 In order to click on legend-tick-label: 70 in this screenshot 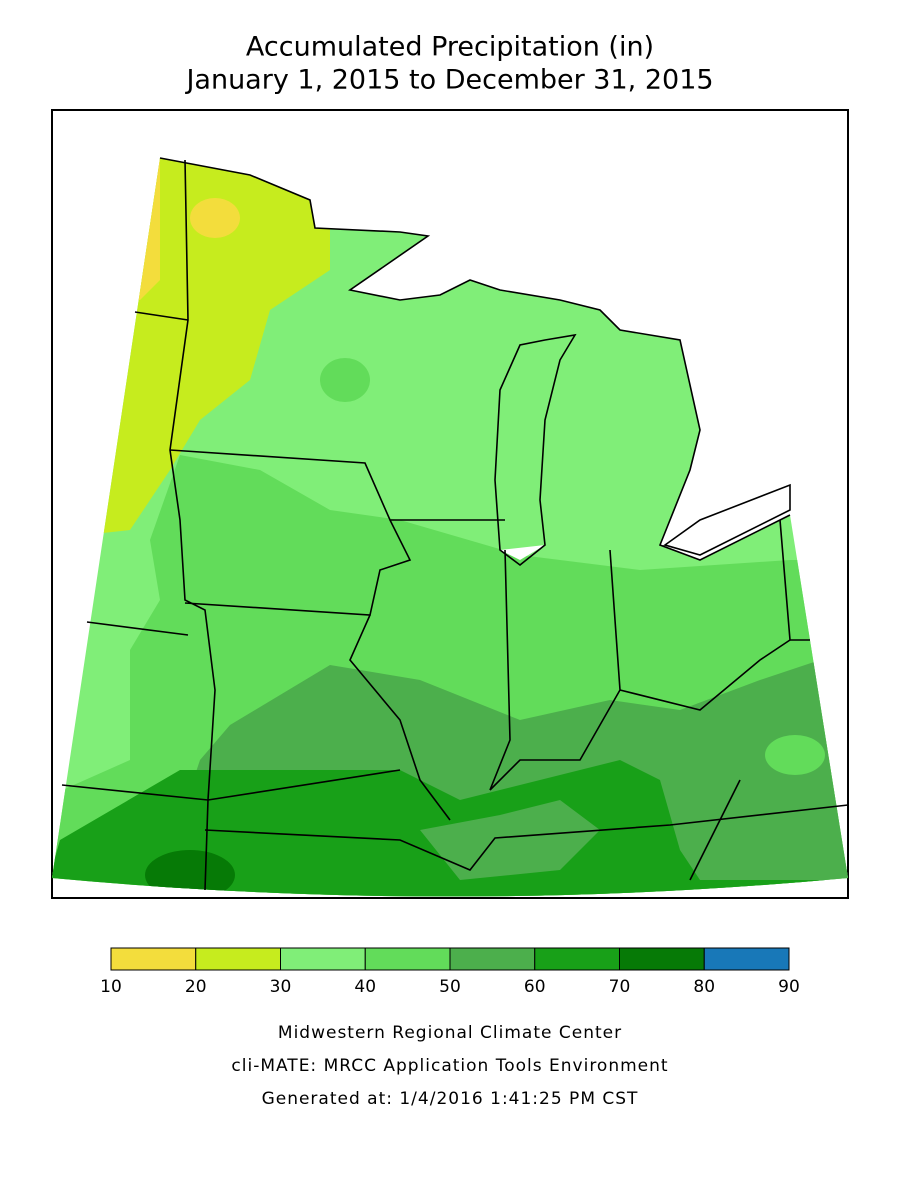, I will do `click(620, 987)`.